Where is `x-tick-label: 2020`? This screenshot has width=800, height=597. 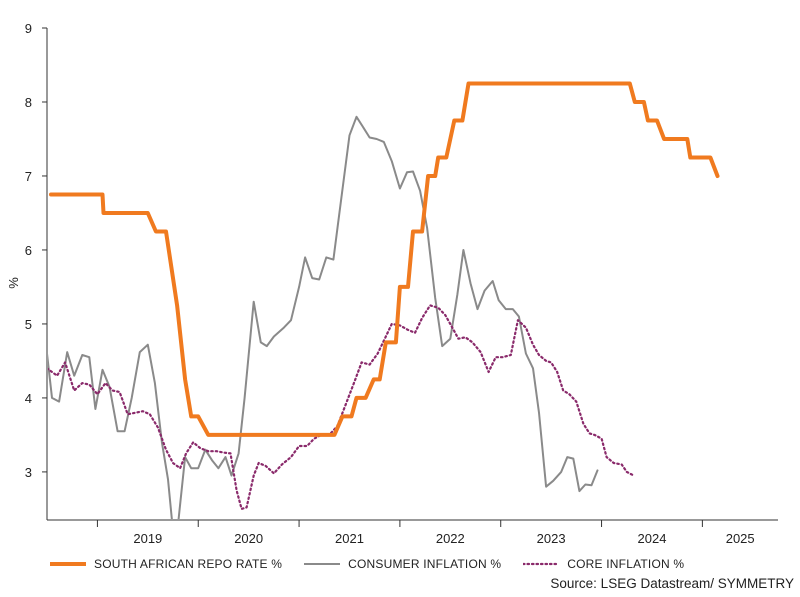
x-tick-label: 2020 is located at coordinates (248, 538).